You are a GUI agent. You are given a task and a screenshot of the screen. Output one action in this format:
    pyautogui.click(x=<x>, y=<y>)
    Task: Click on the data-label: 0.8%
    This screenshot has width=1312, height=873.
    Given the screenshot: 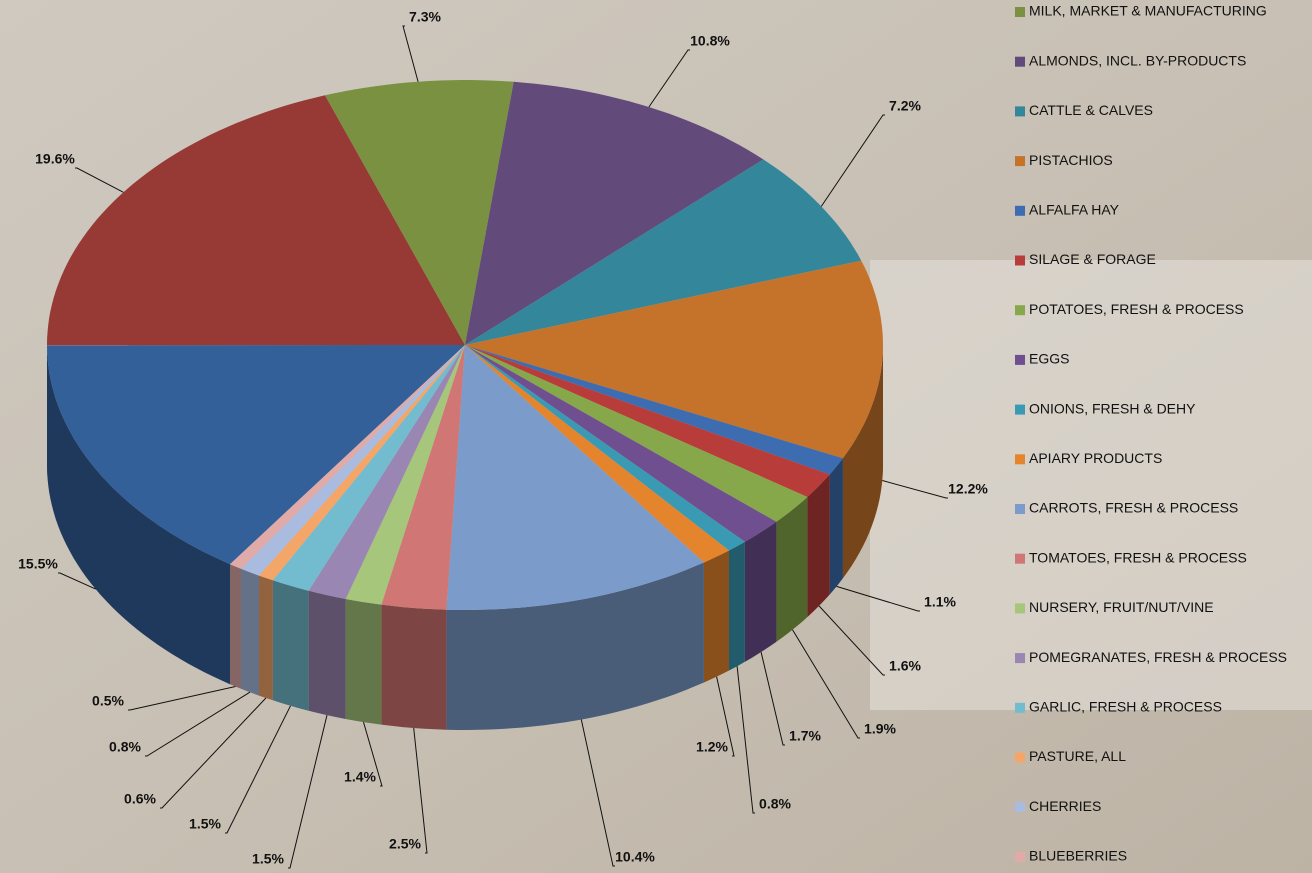 What is the action you would take?
    pyautogui.click(x=125, y=747)
    